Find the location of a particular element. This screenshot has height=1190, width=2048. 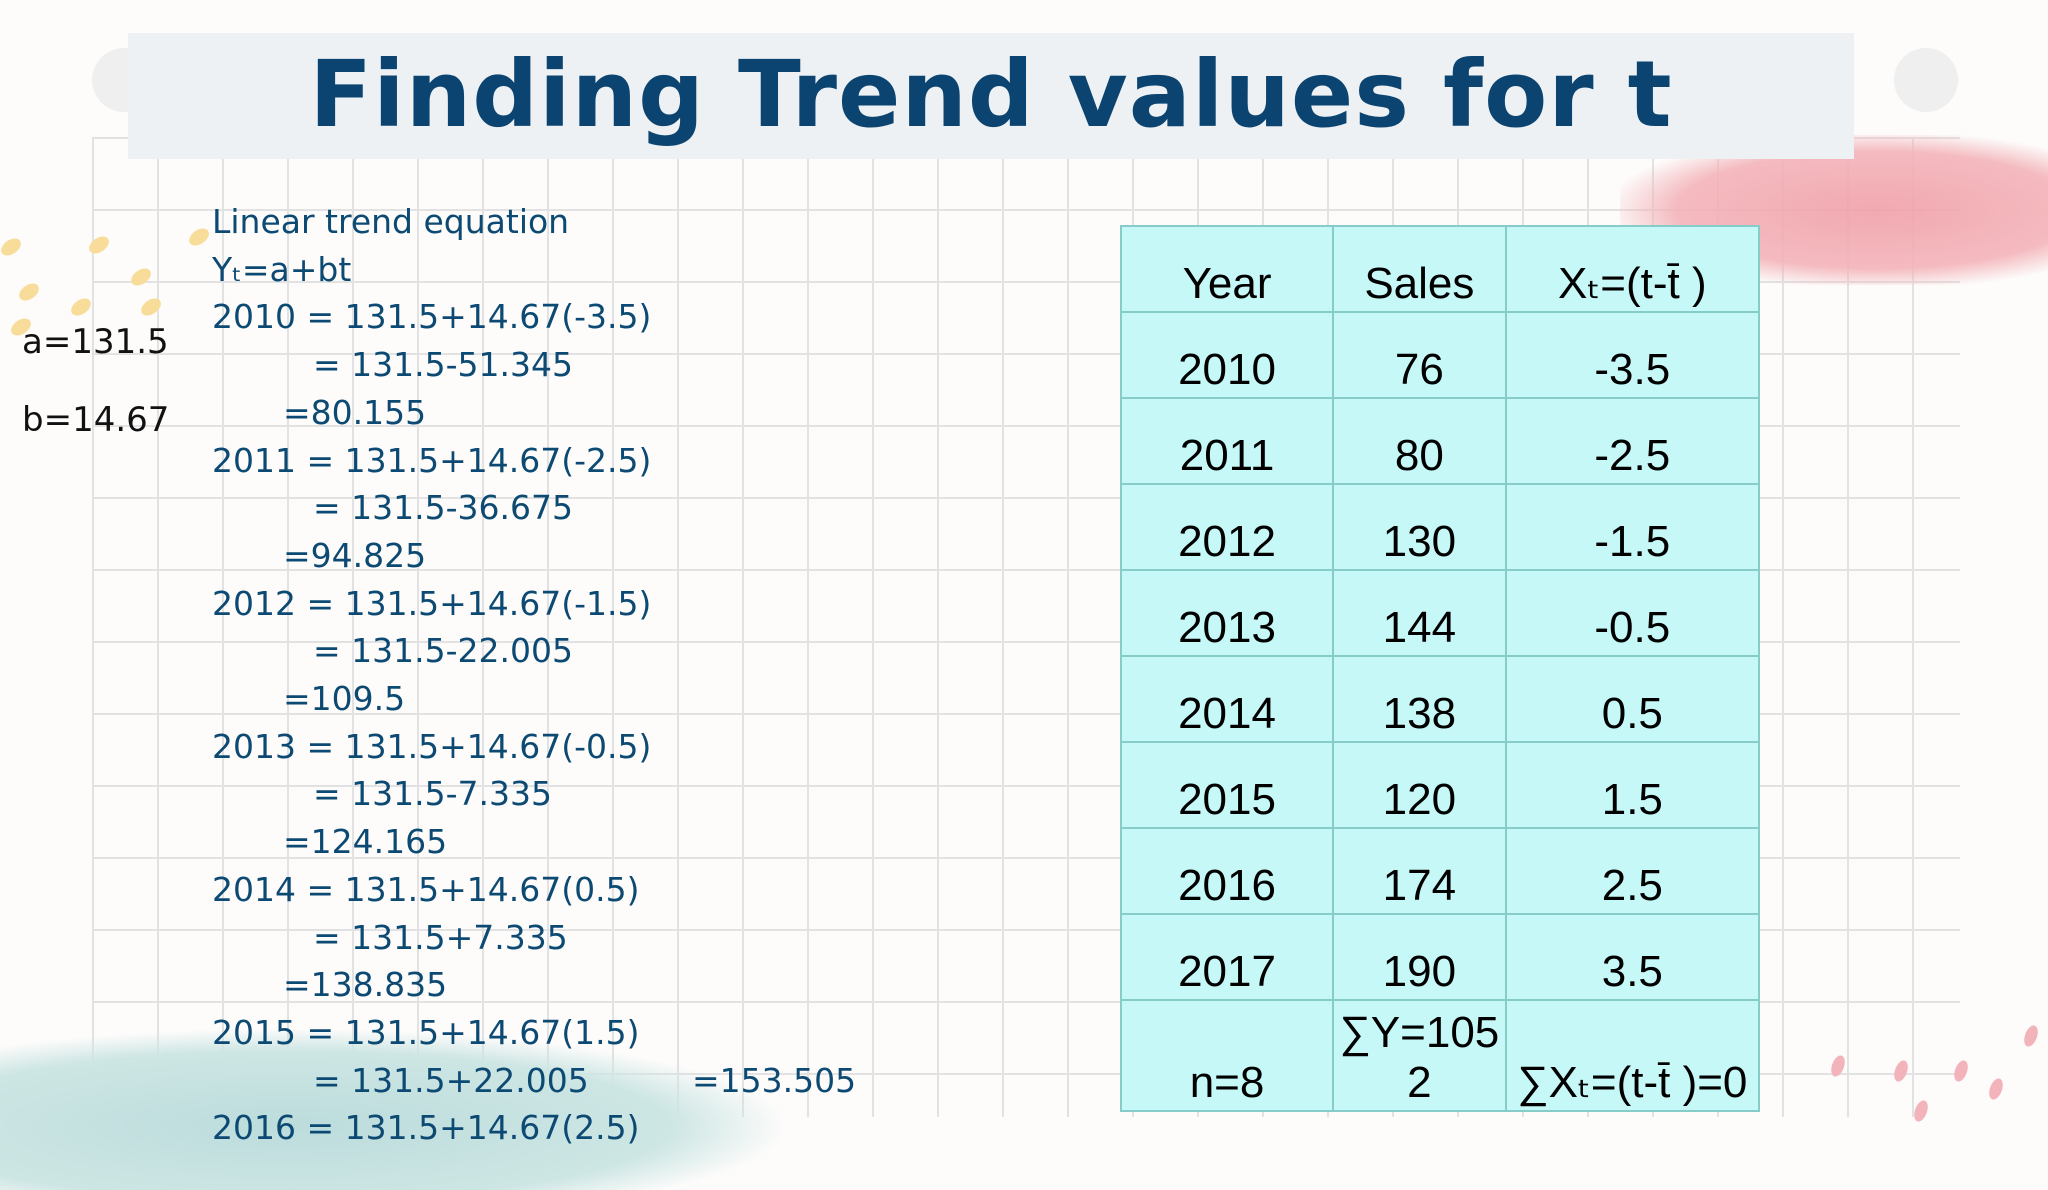

equation-line: =124.165 is located at coordinates (365, 842).